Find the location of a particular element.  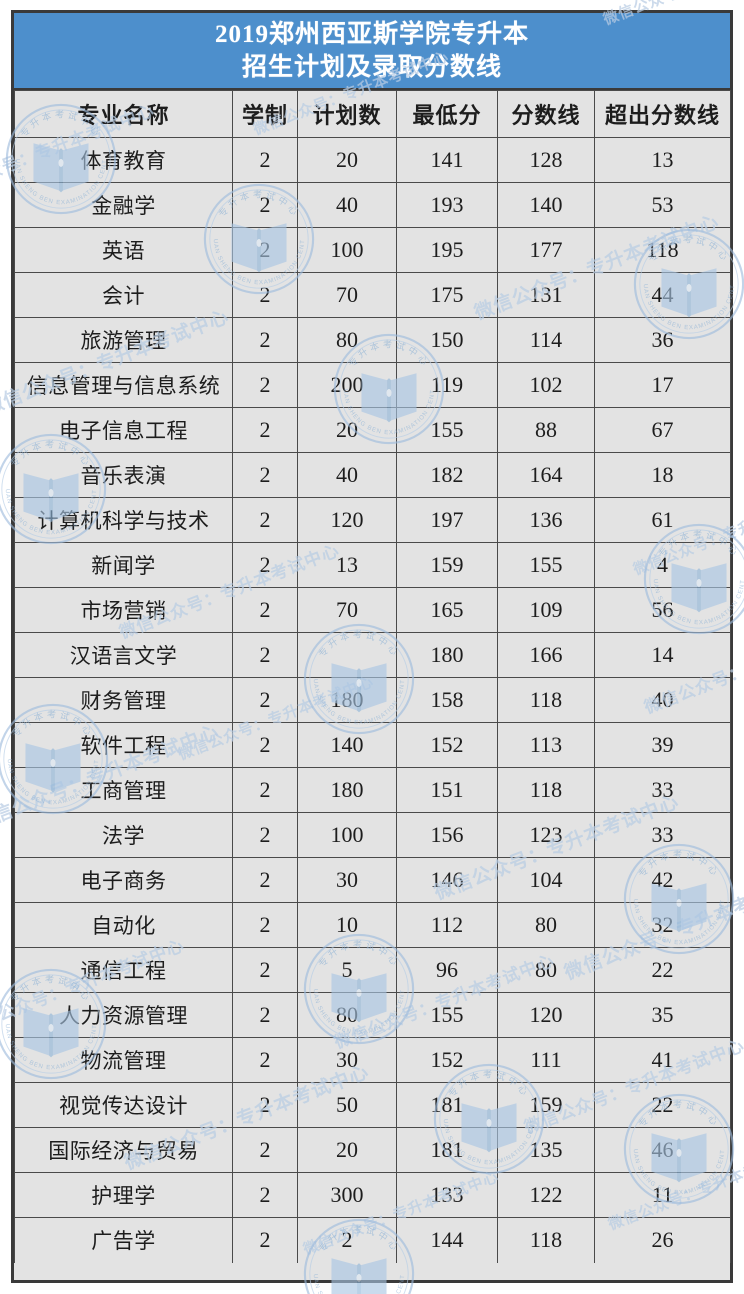

cell-major: 体育教育 is located at coordinates (123, 160).